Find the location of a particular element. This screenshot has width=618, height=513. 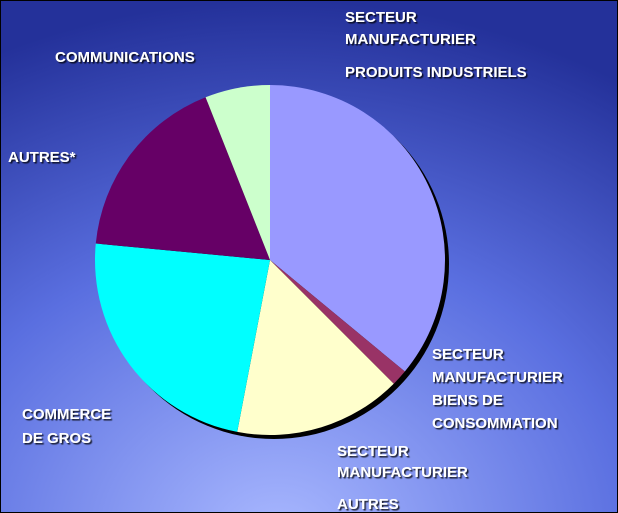

slice-label: COMMERCE DE GROS is located at coordinates (66, 426).